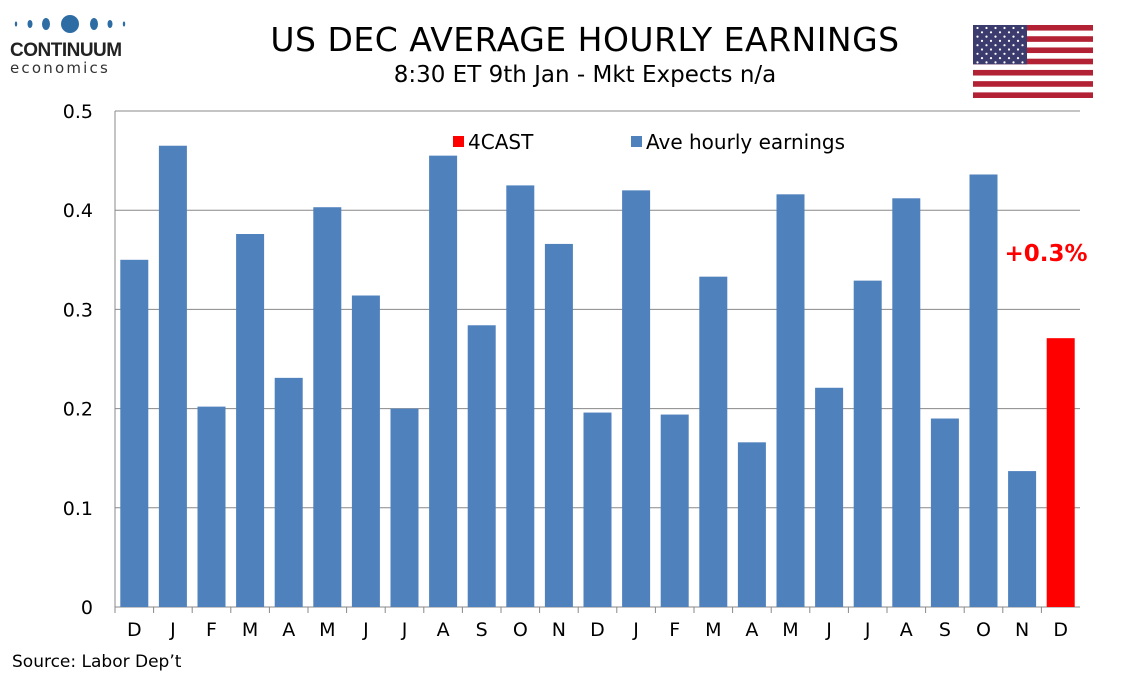 Image resolution: width=1134 pixels, height=680 pixels. I want to click on x-tick-label: F, so click(674, 630).